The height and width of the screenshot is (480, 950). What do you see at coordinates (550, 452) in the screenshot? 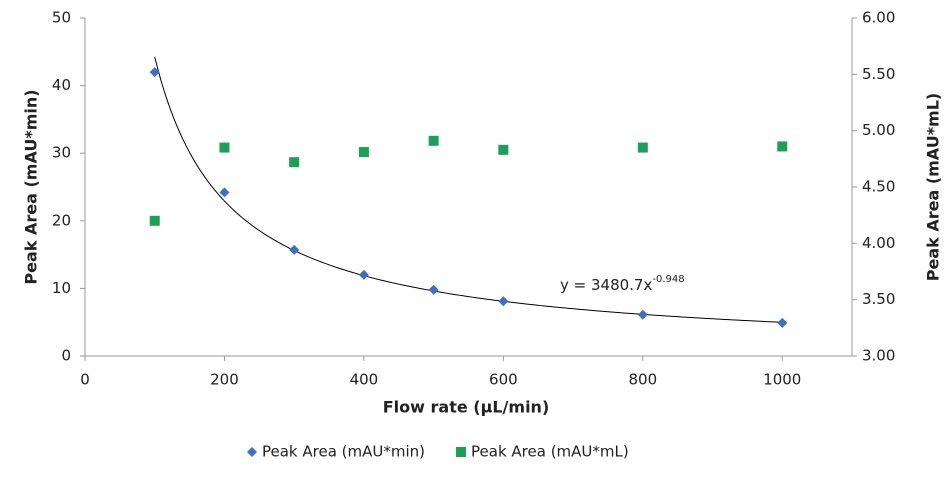
I see `legend-label: Peak Area (mAU*mL)` at bounding box center [550, 452].